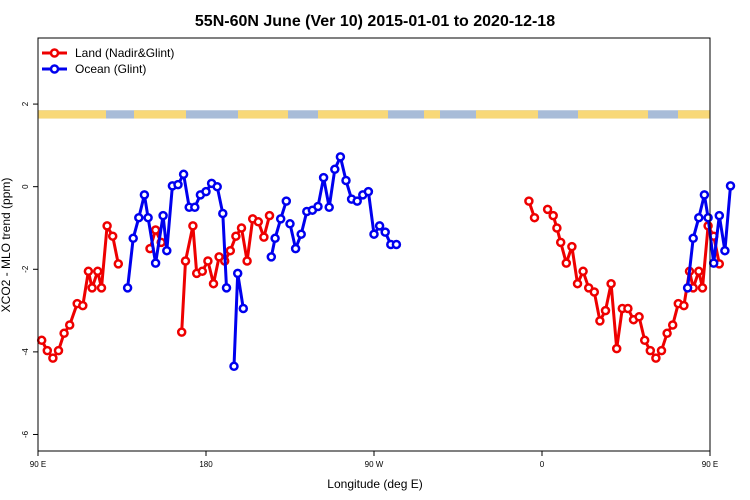 This screenshot has width=750, height=500. I want to click on x-tick-label: 90 E, so click(710, 464).